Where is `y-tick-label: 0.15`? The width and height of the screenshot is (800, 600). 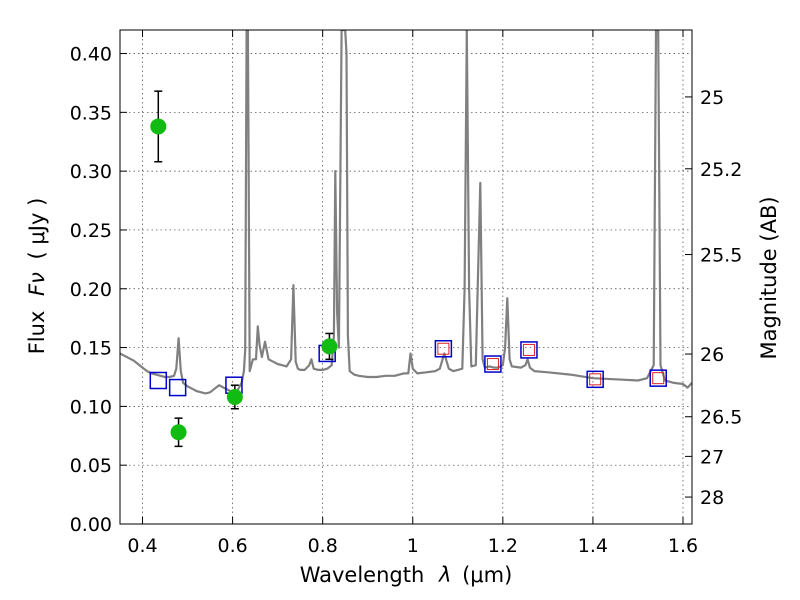
y-tick-label: 0.15 is located at coordinates (91, 349).